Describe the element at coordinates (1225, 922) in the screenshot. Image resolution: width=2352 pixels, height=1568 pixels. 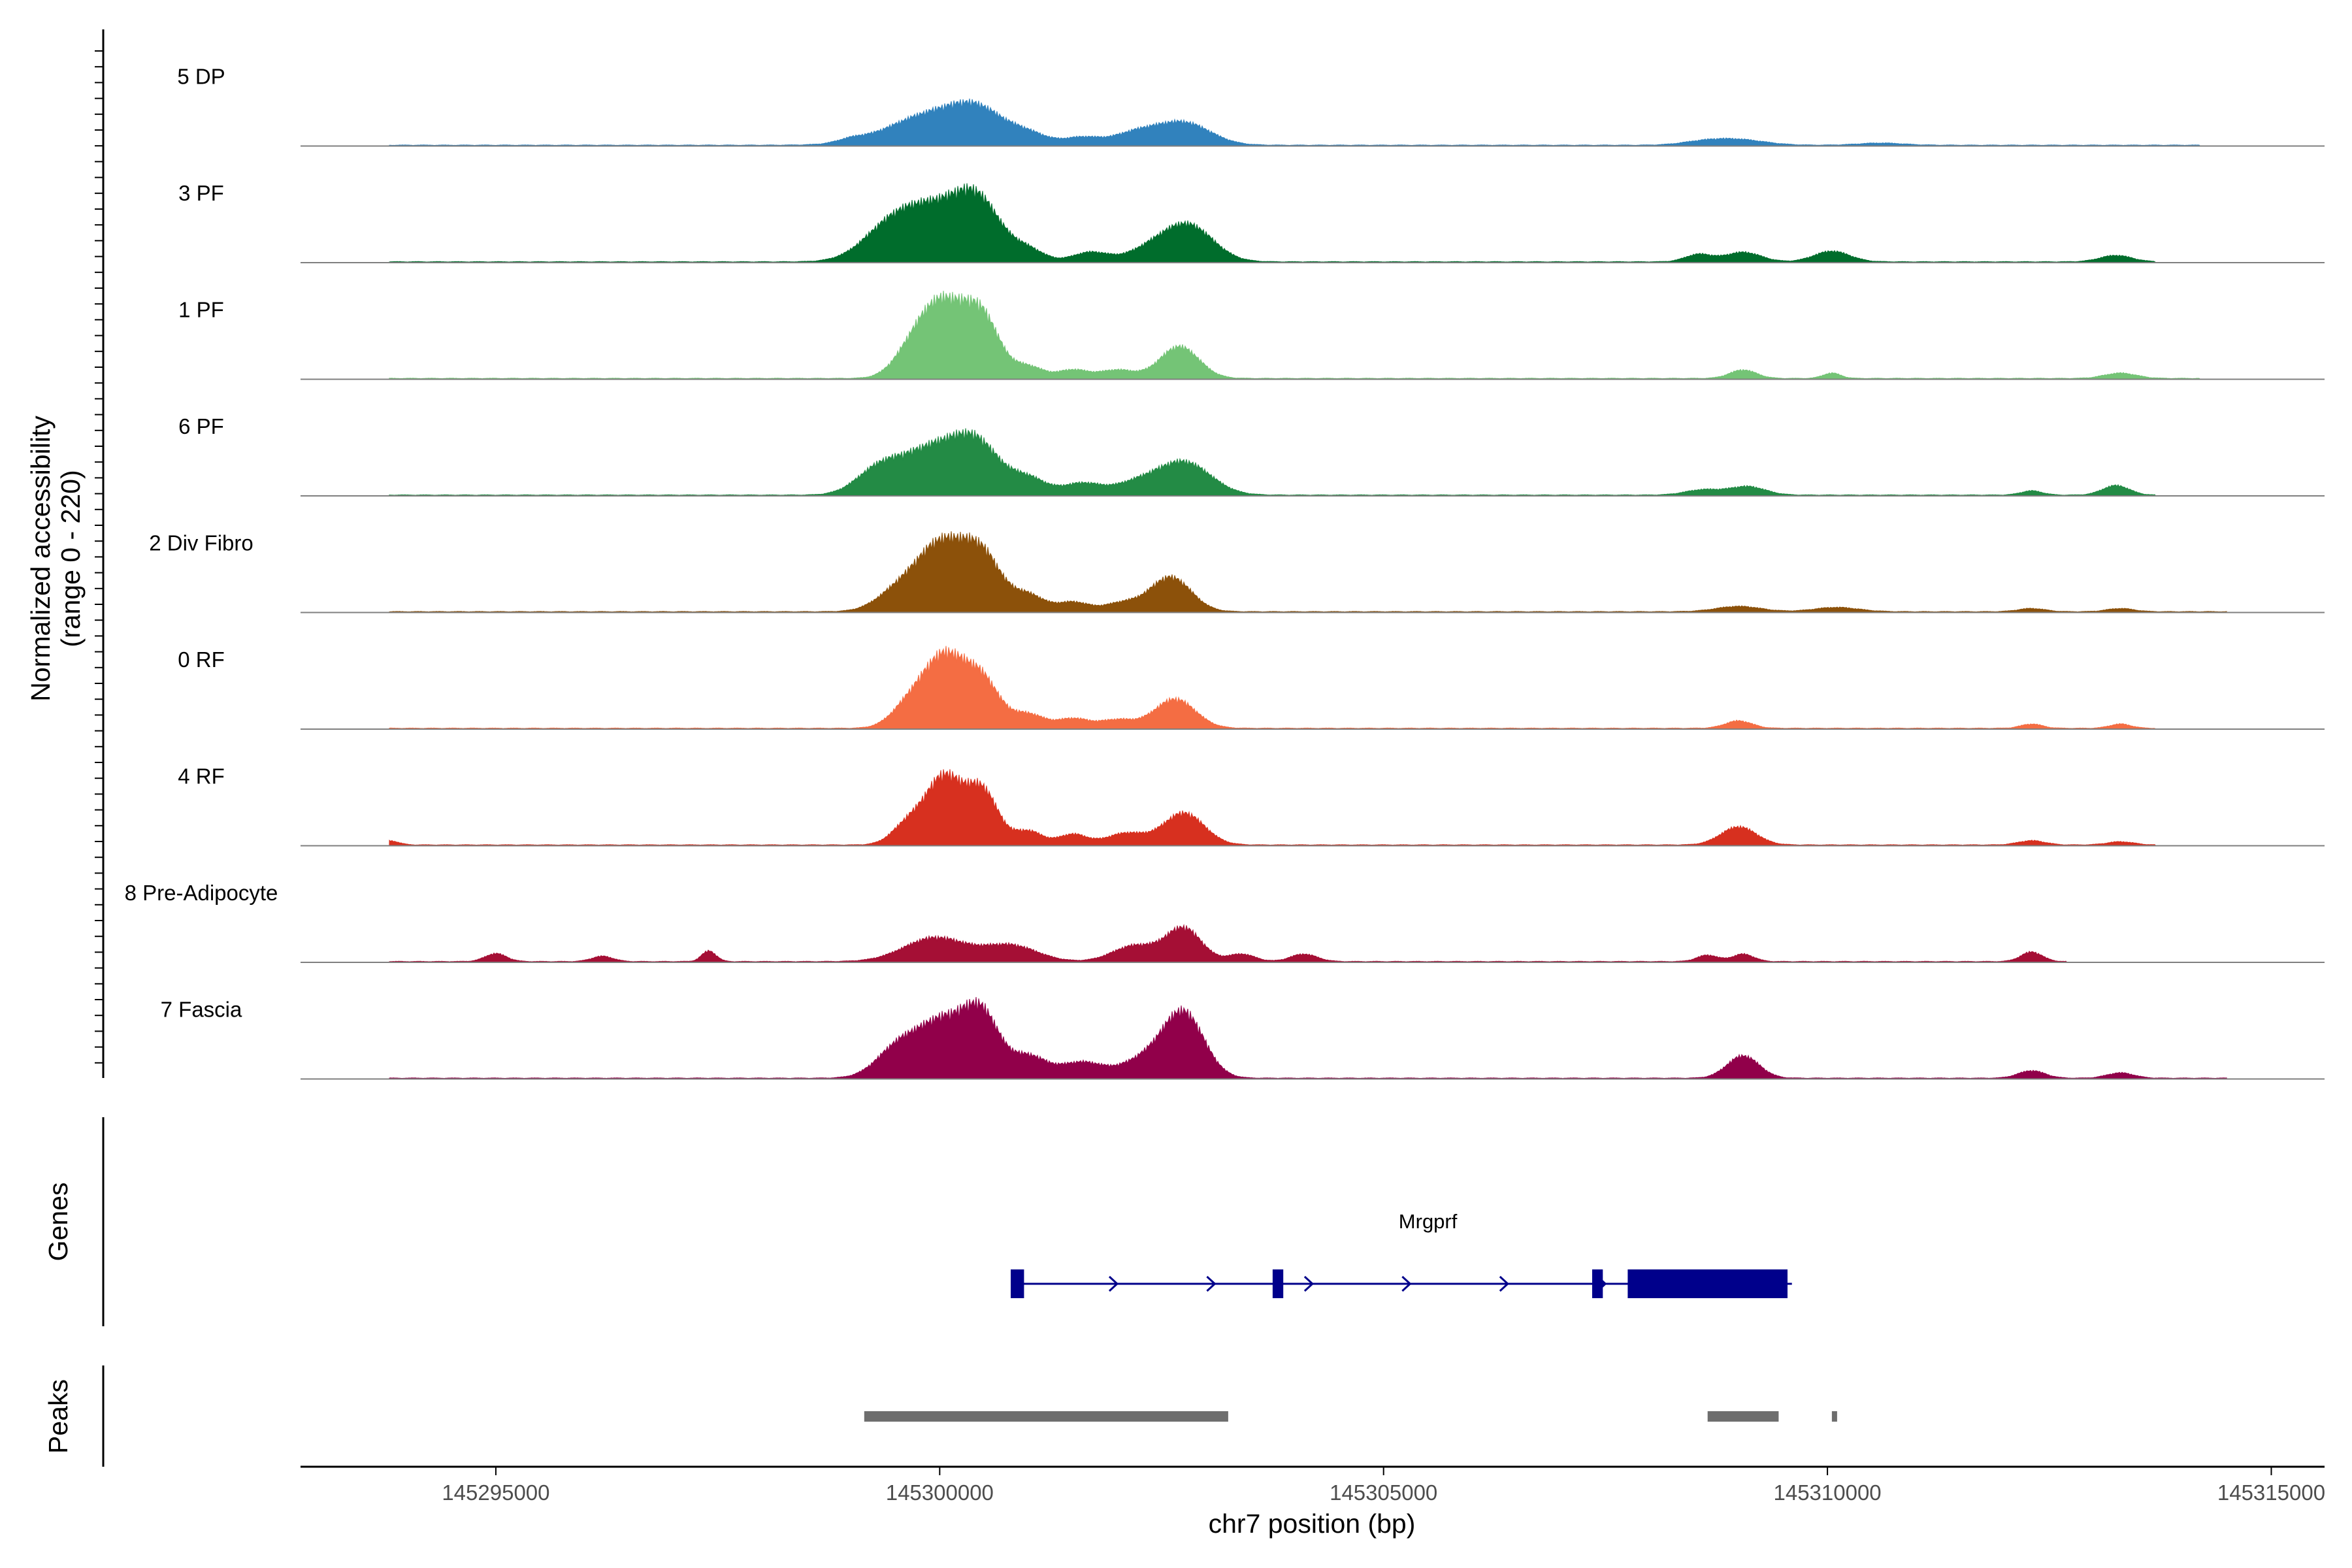
I see `track-8: 8 Pre-Adipocyte` at that location.